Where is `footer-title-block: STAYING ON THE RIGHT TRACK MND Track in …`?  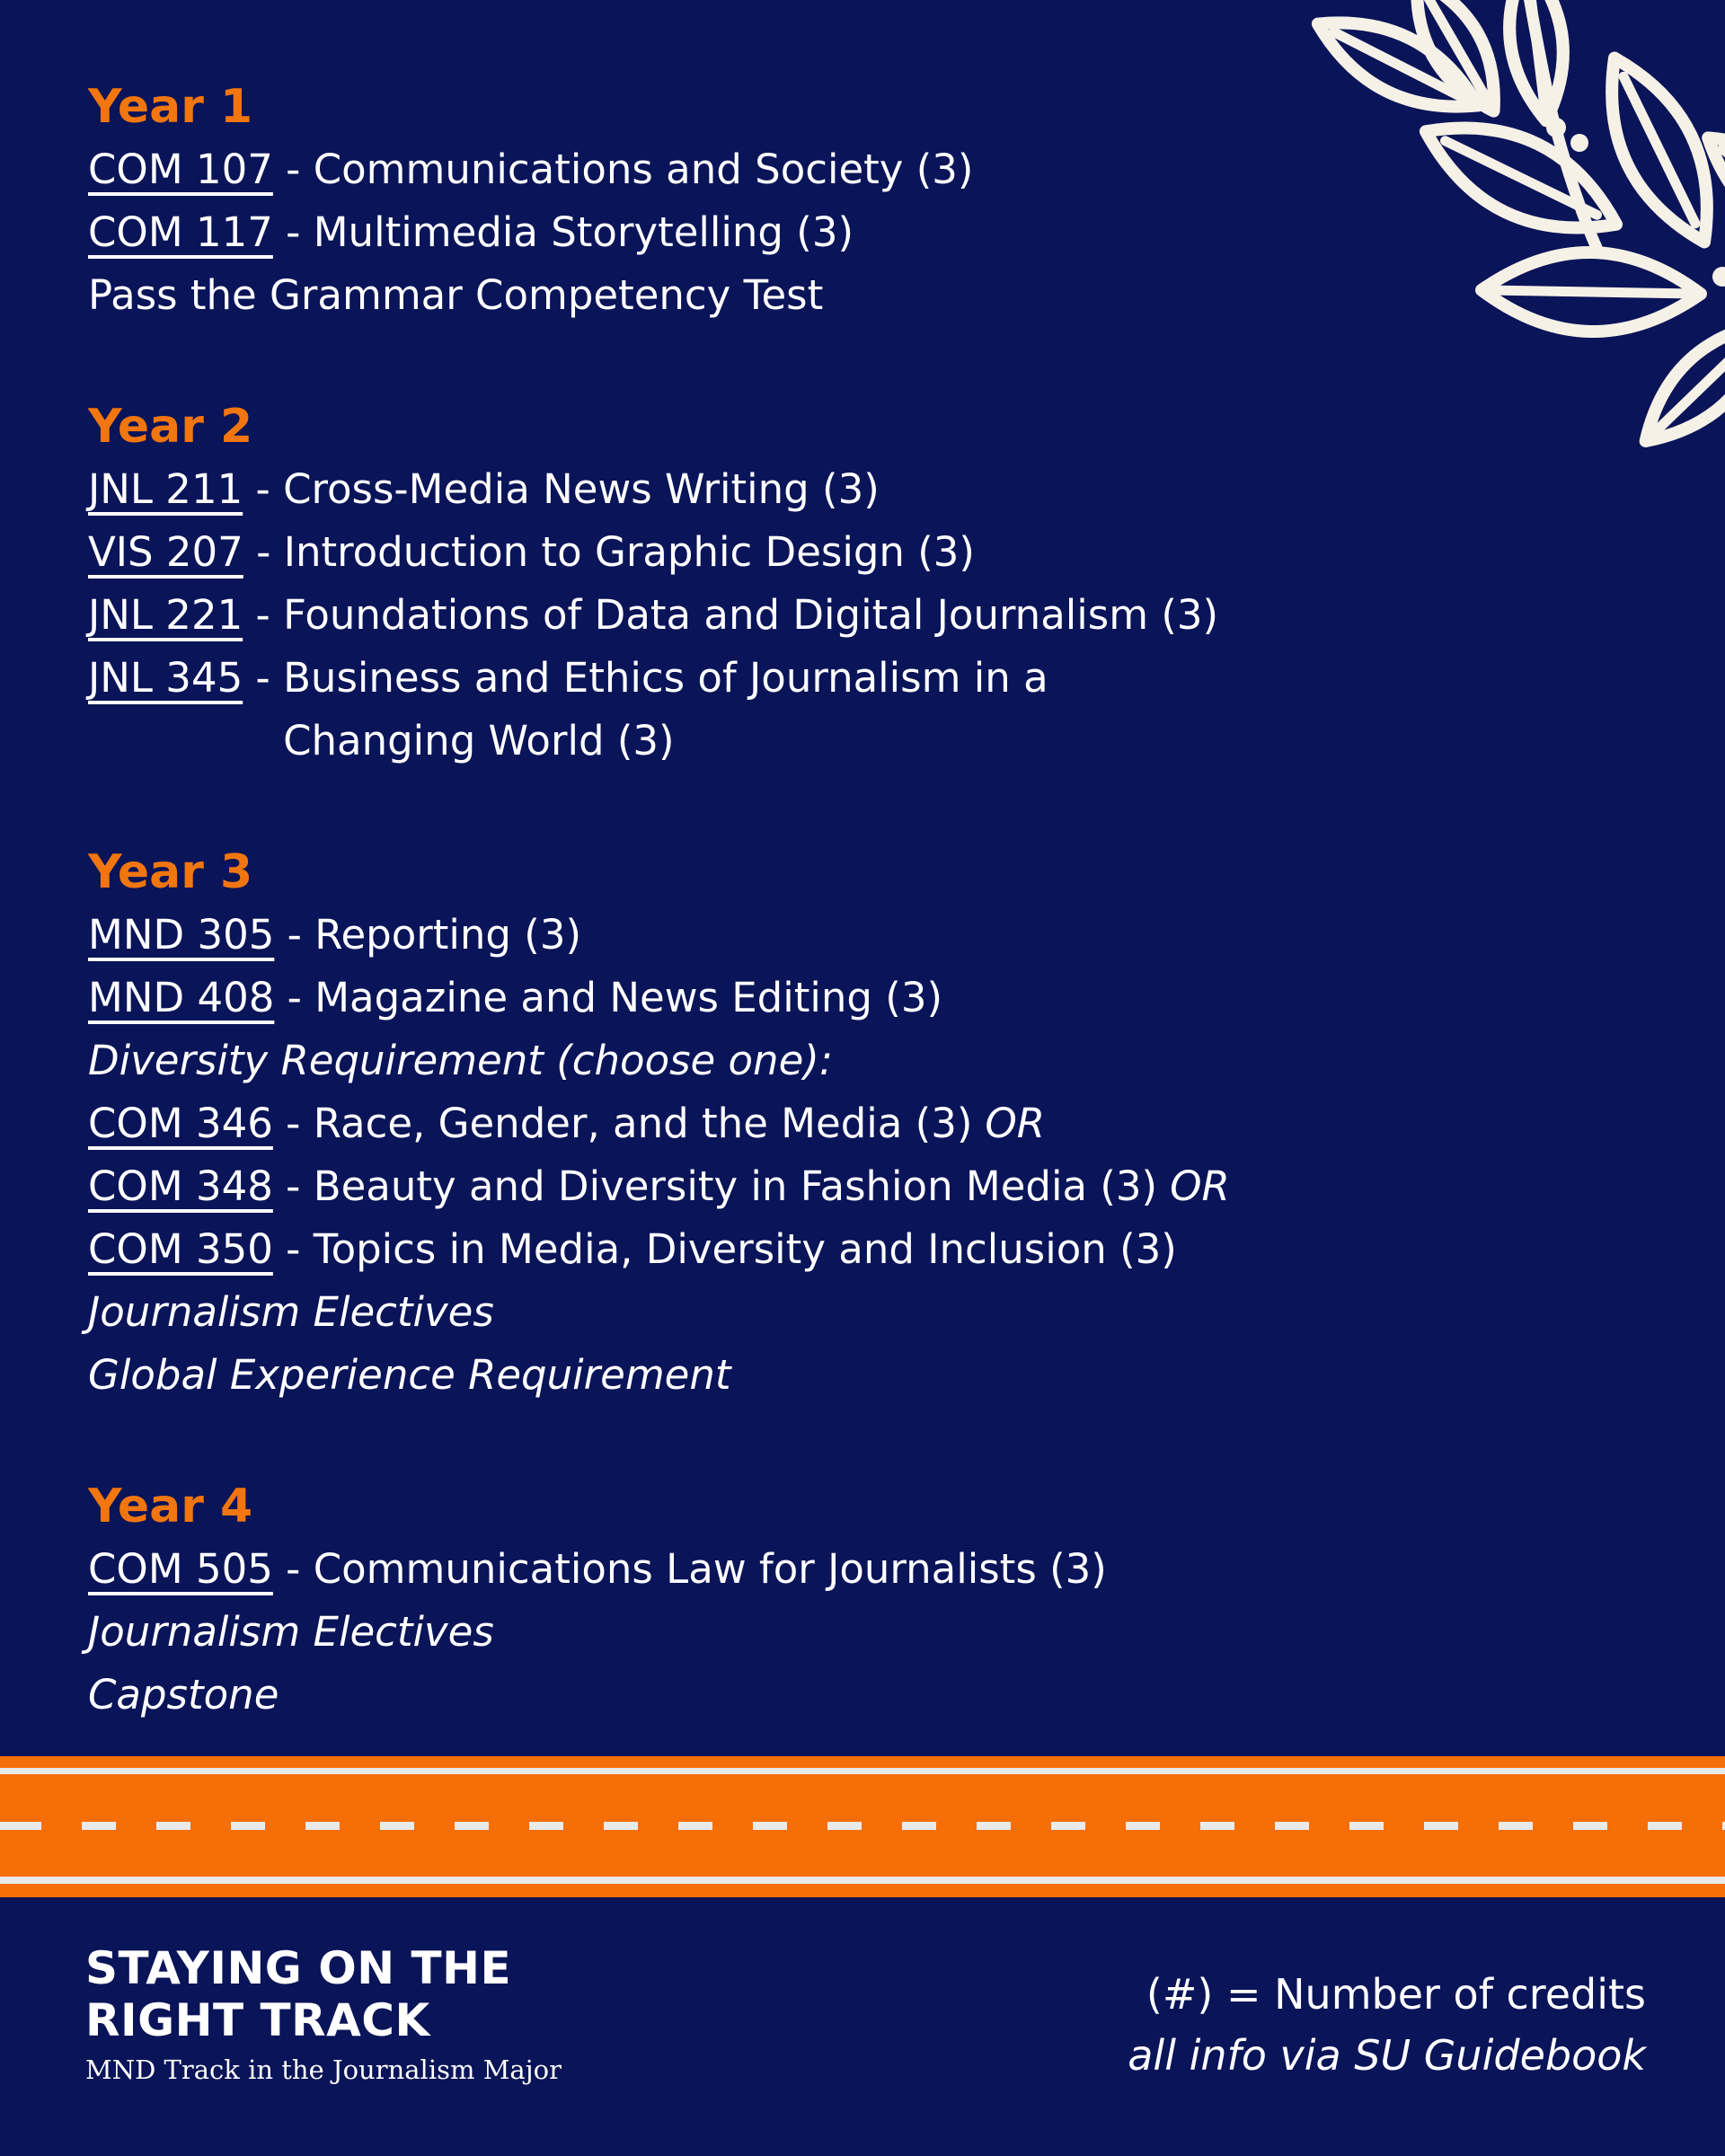 footer-title-block: STAYING ON THE RIGHT TRACK MND Track in … is located at coordinates (323, 2014).